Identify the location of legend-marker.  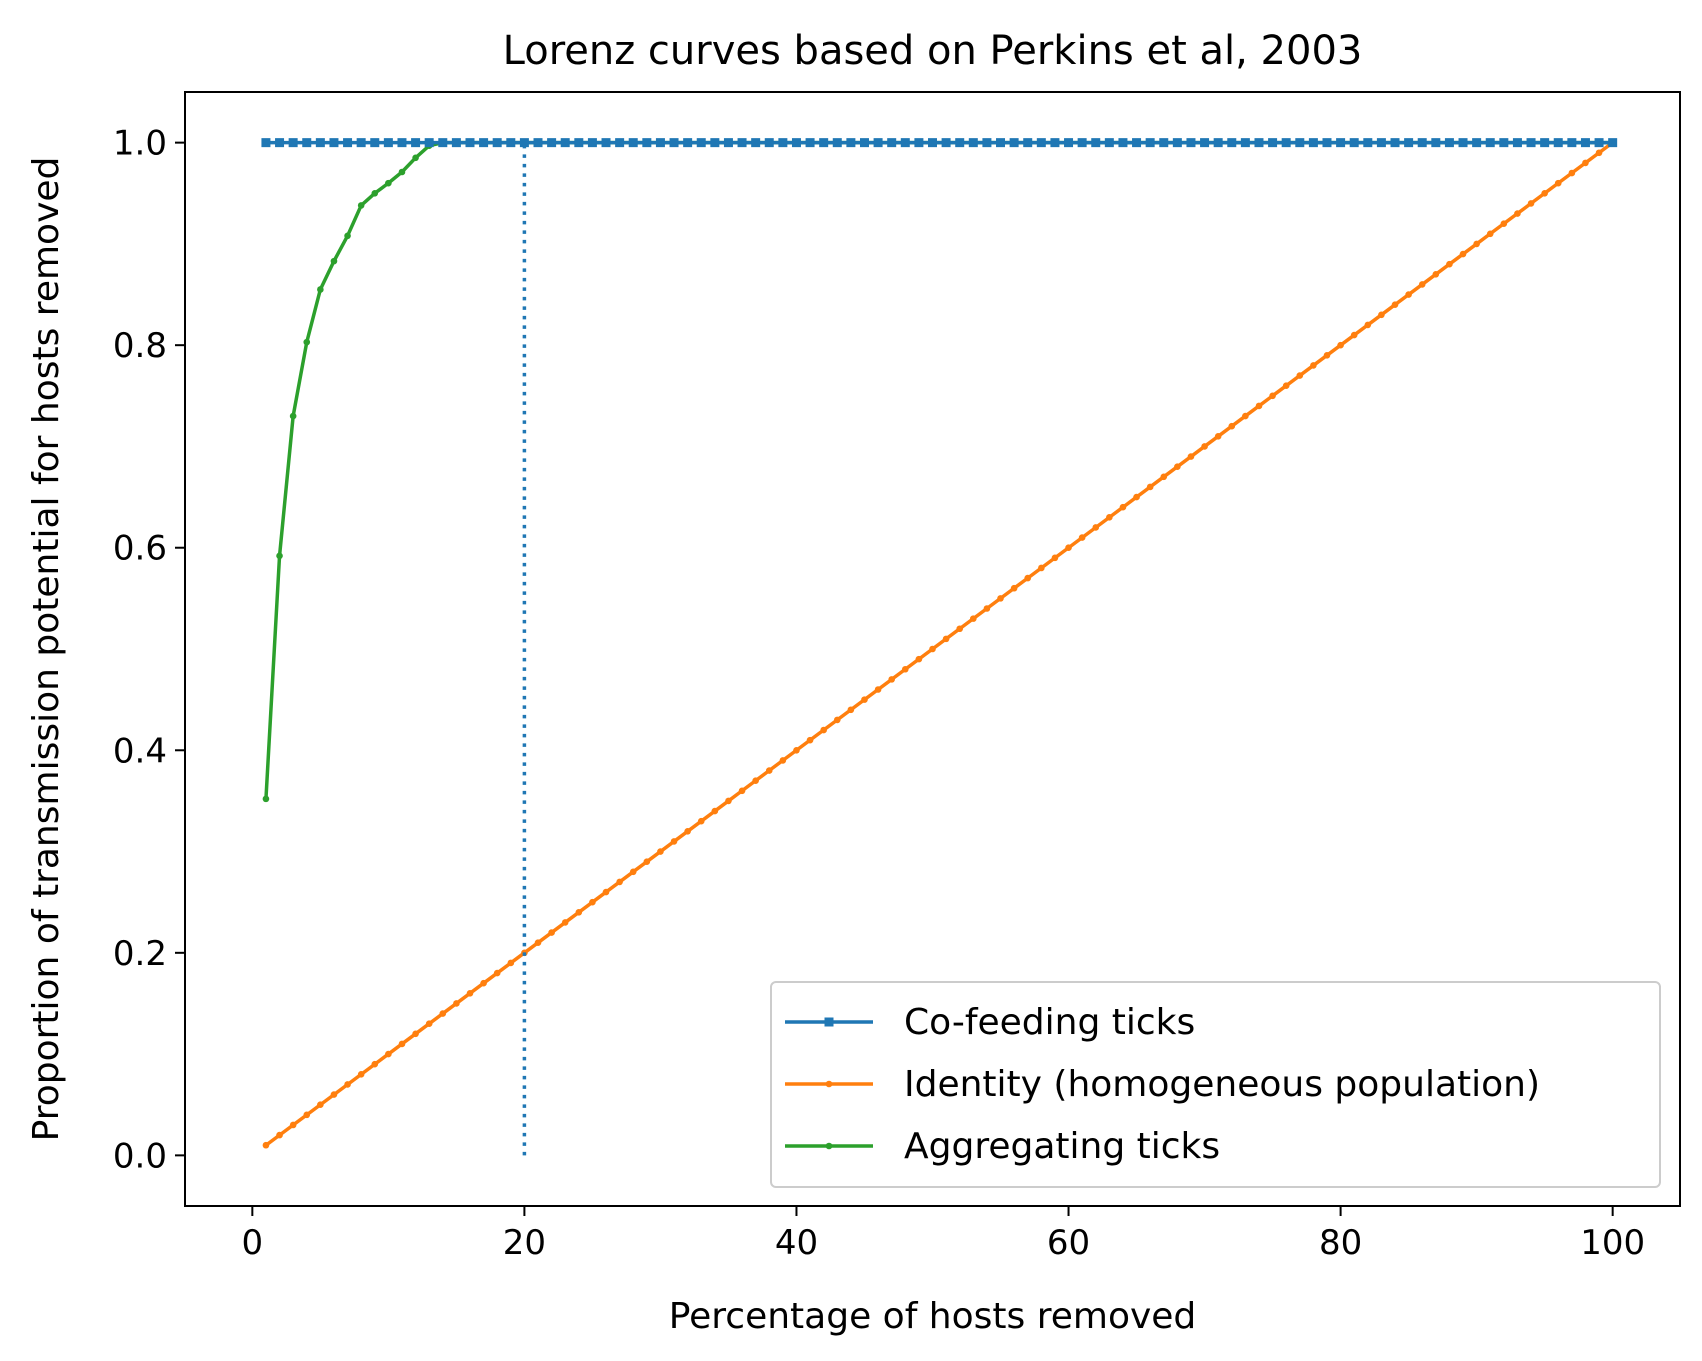
(829, 1146).